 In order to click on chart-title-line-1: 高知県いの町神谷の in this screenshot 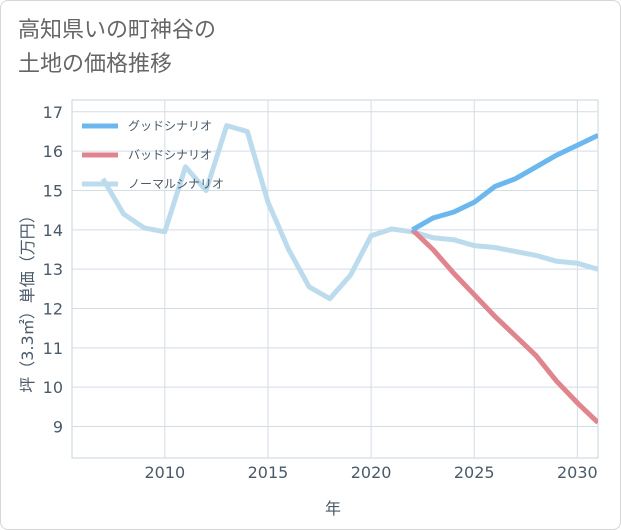, I will do `click(117, 30)`.